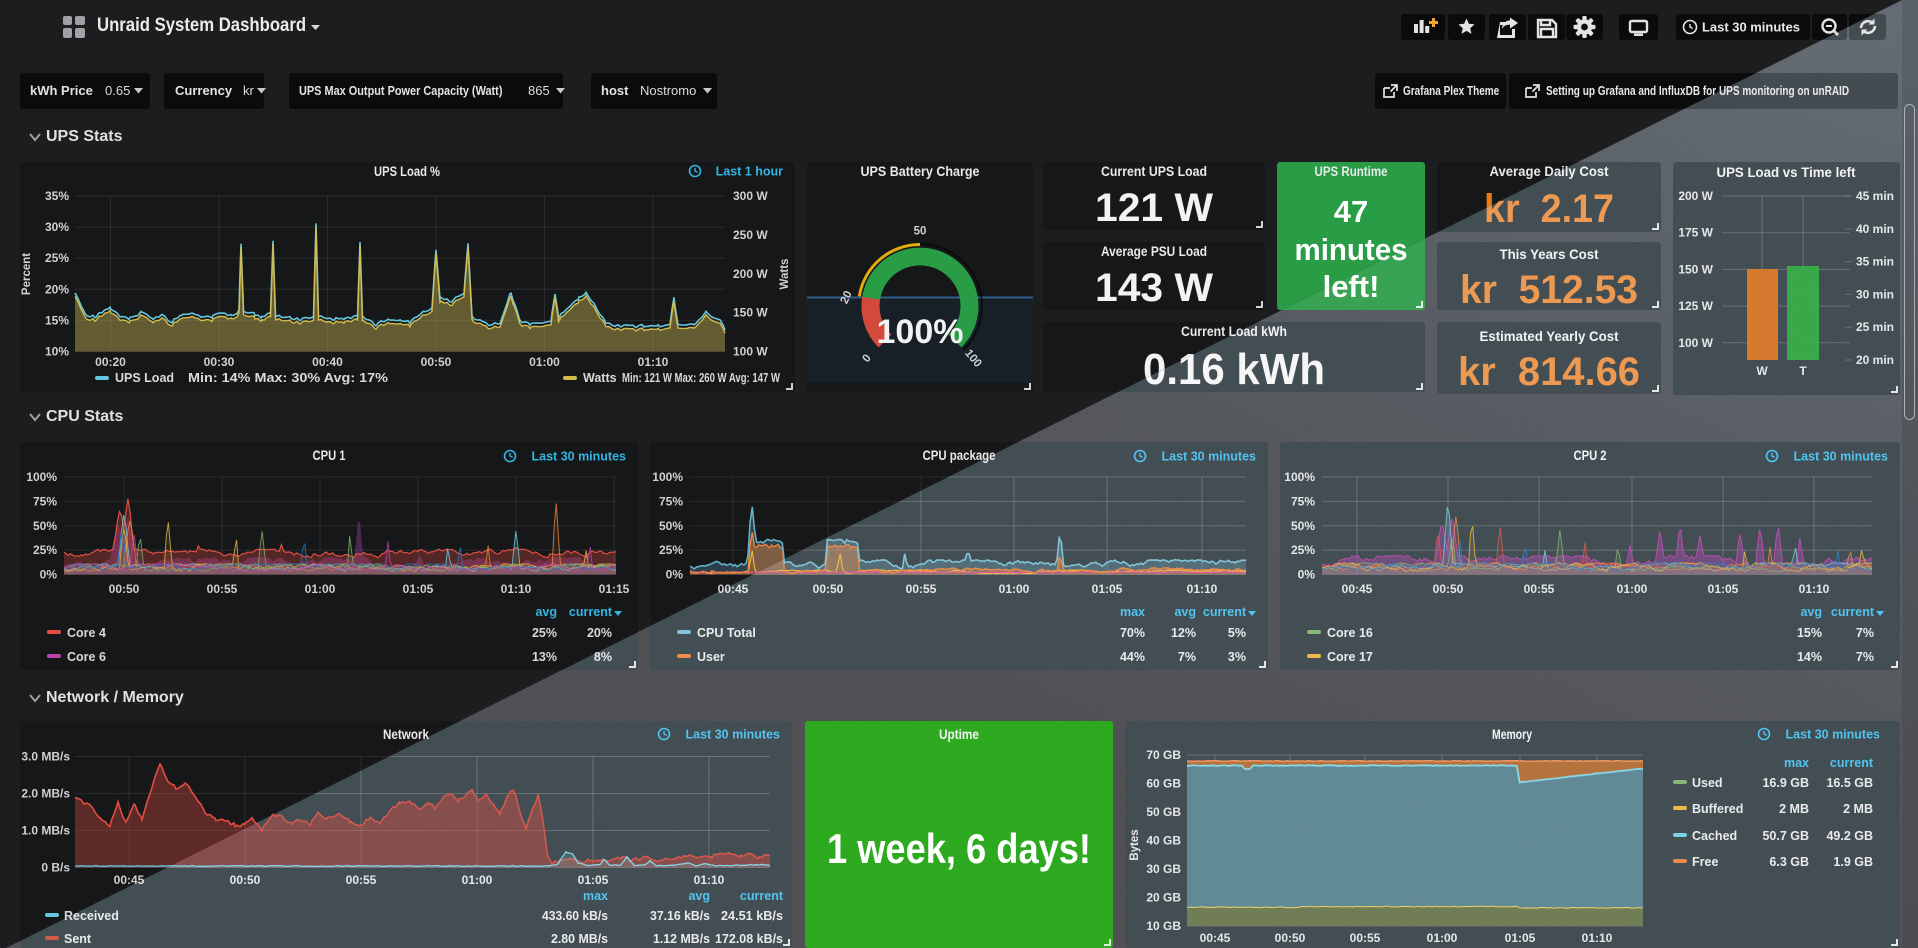 This screenshot has width=1918, height=948. I want to click on svg-text: UPS Load vs Time left, so click(1786, 172).